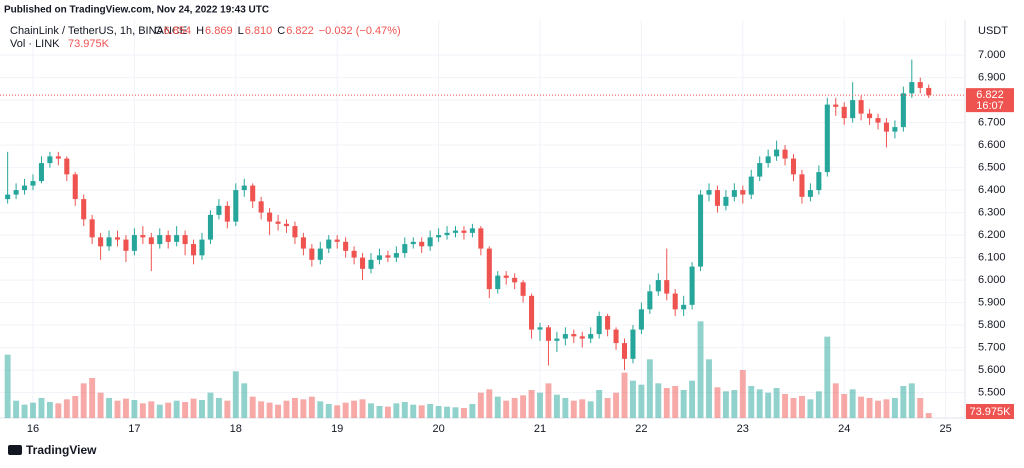 The width and height of the screenshot is (1024, 468). Describe the element at coordinates (844, 429) in the screenshot. I see `x-tick-label: 24` at that location.